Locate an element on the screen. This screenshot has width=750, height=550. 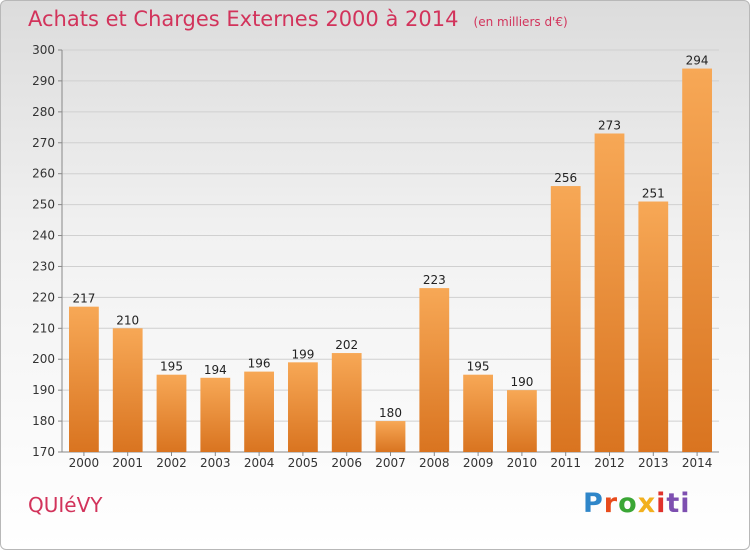
value-label-2012: 273 is located at coordinates (609, 125).